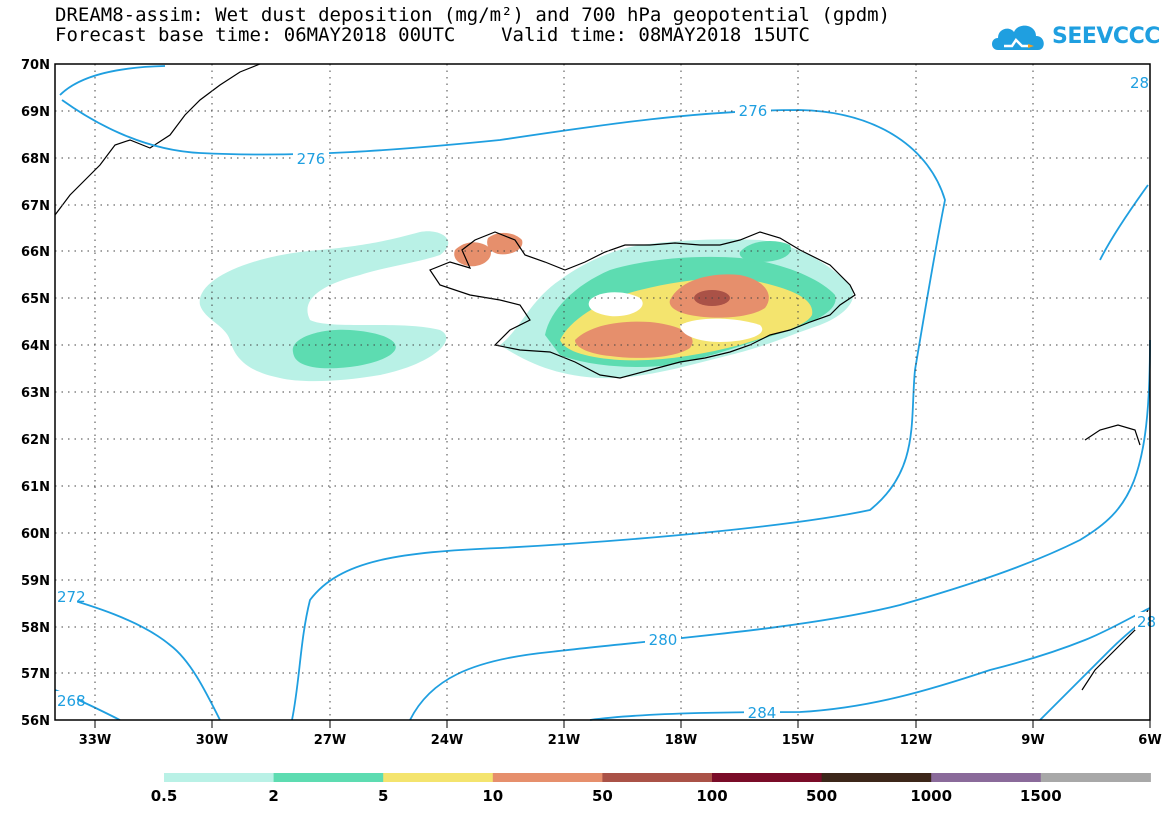 The height and width of the screenshot is (815, 1175). I want to click on lon-label: 33W, so click(95, 740).